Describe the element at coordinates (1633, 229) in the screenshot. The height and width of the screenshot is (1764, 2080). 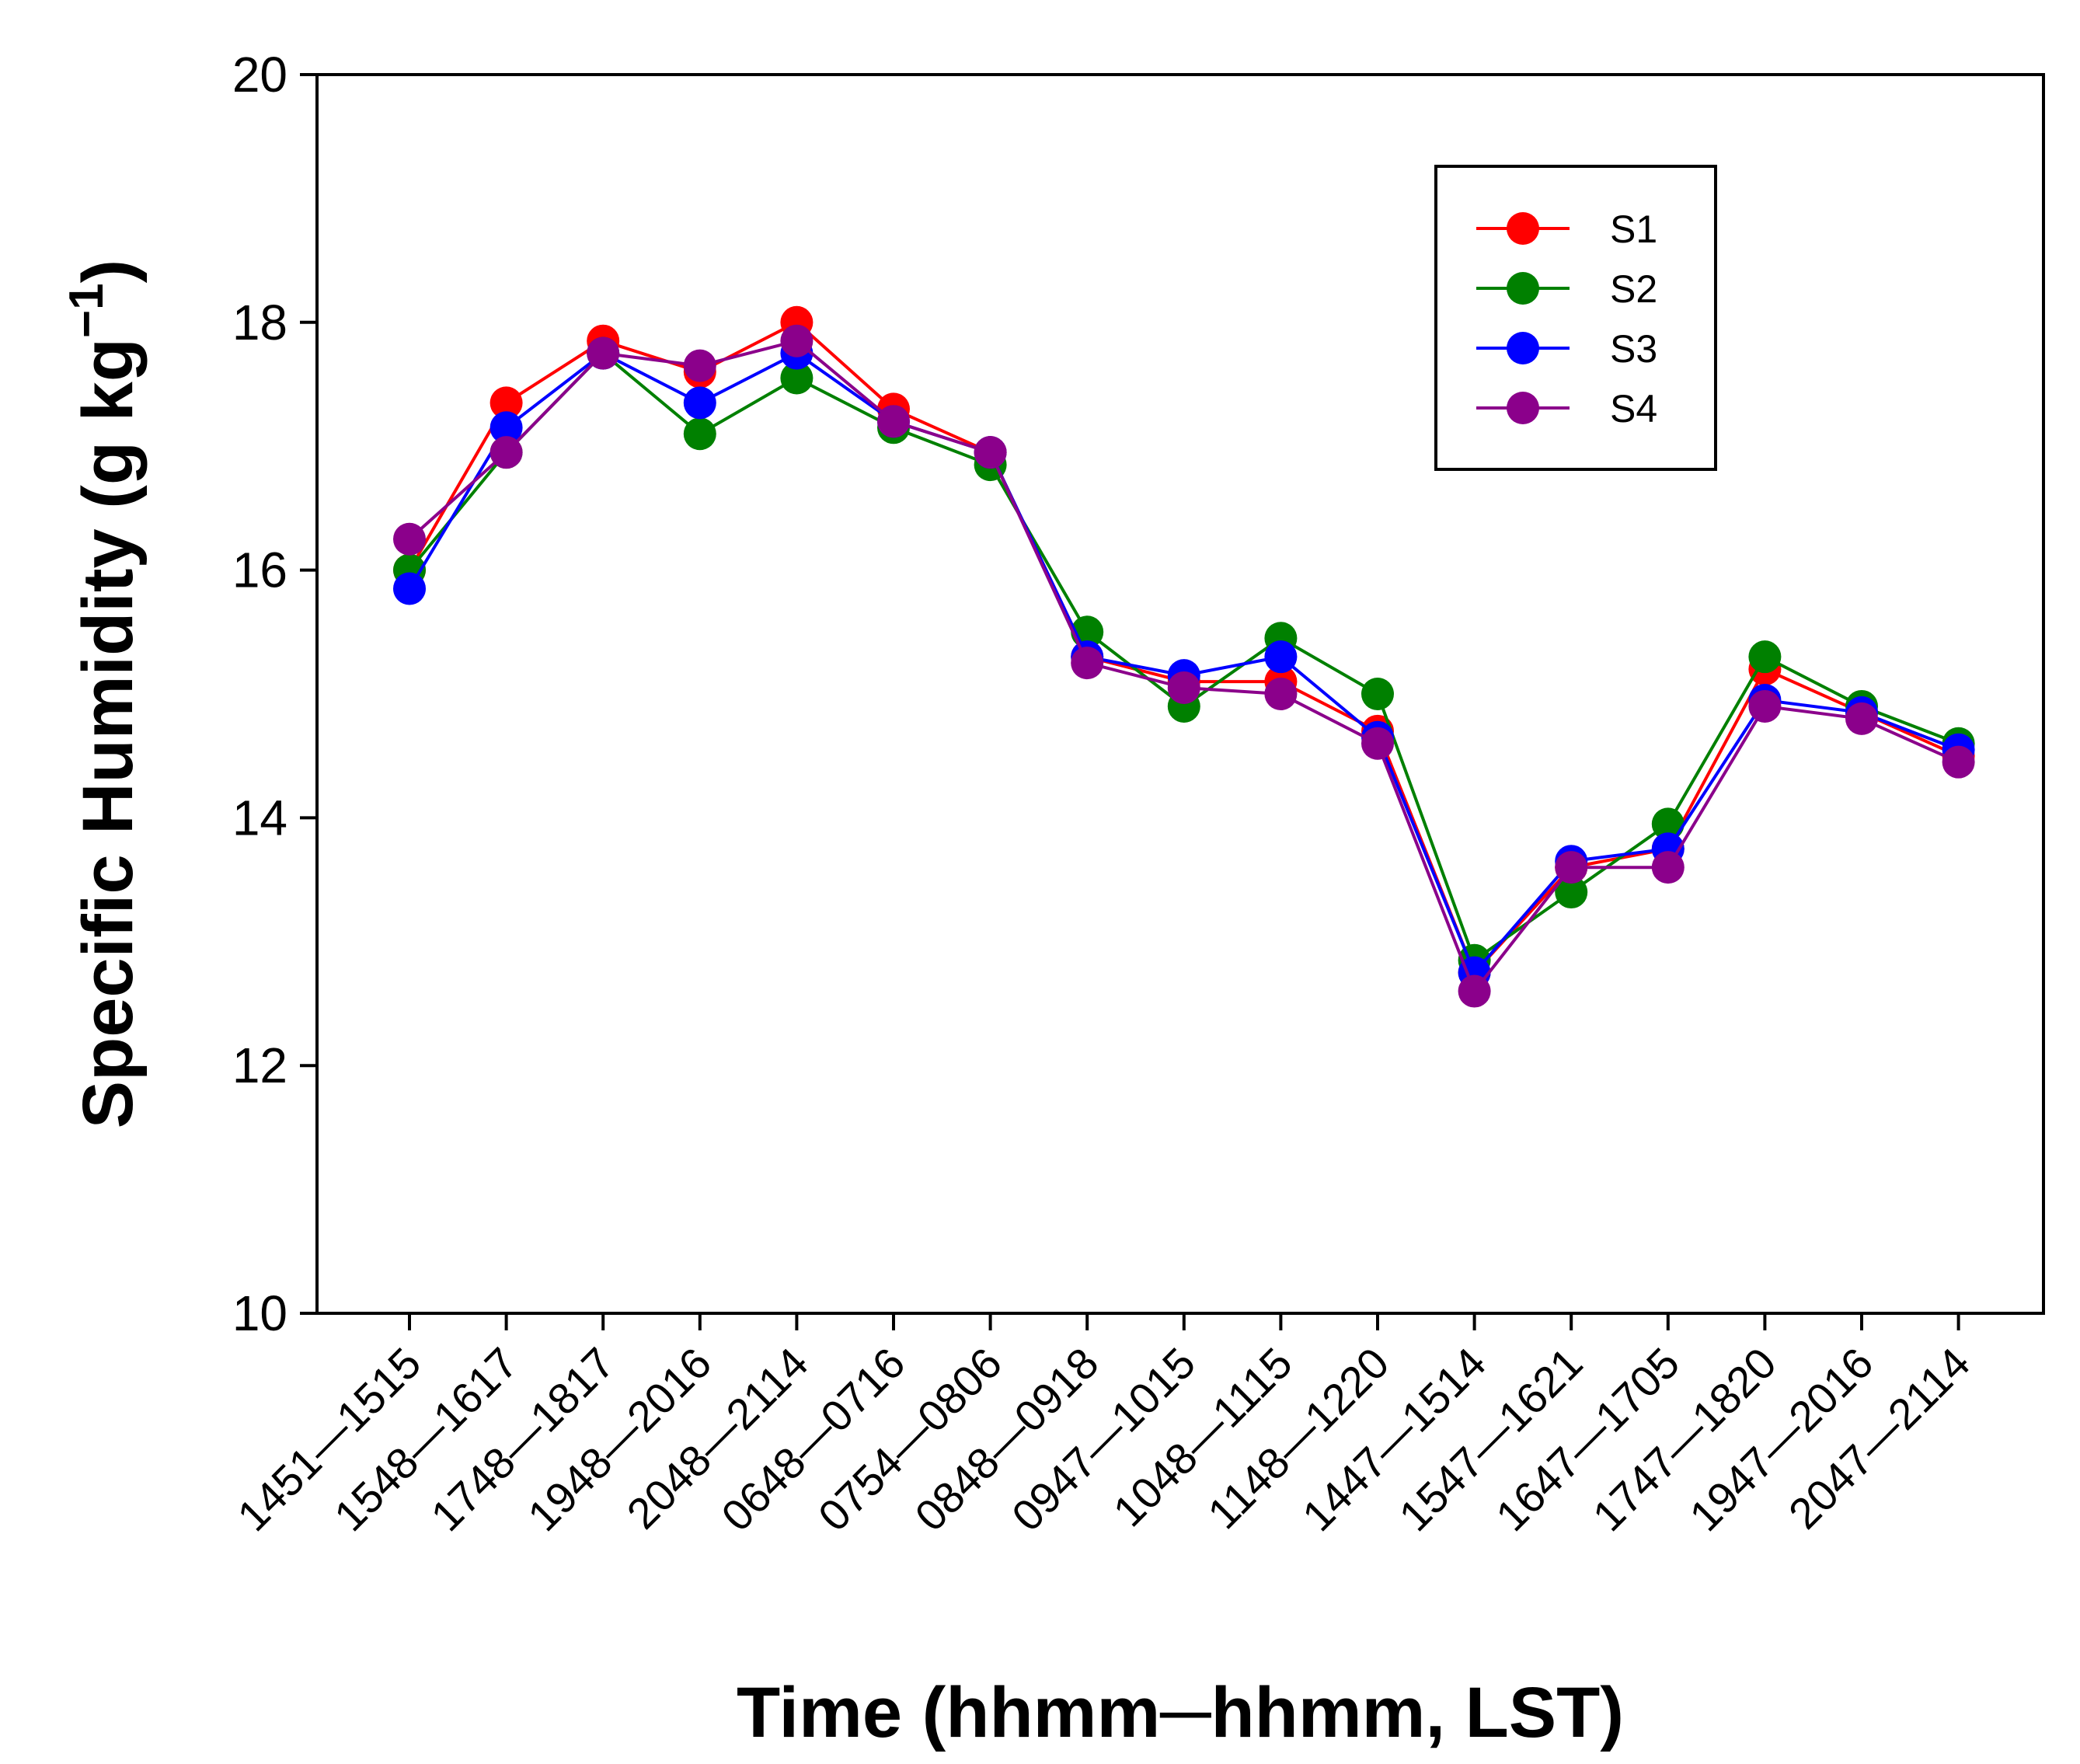
I see `legend-label-s1: S1` at that location.